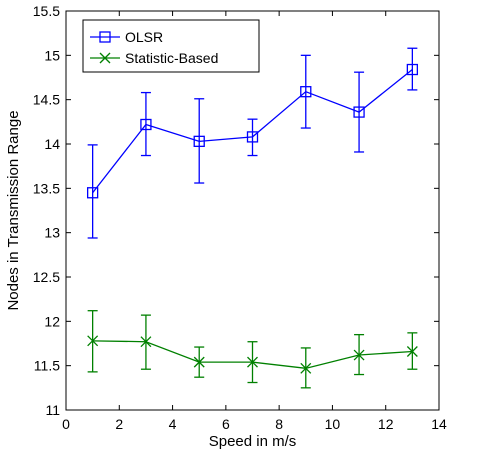 The height and width of the screenshot is (454, 479). Describe the element at coordinates (173, 424) in the screenshot. I see `x-tick-label: 4` at that location.